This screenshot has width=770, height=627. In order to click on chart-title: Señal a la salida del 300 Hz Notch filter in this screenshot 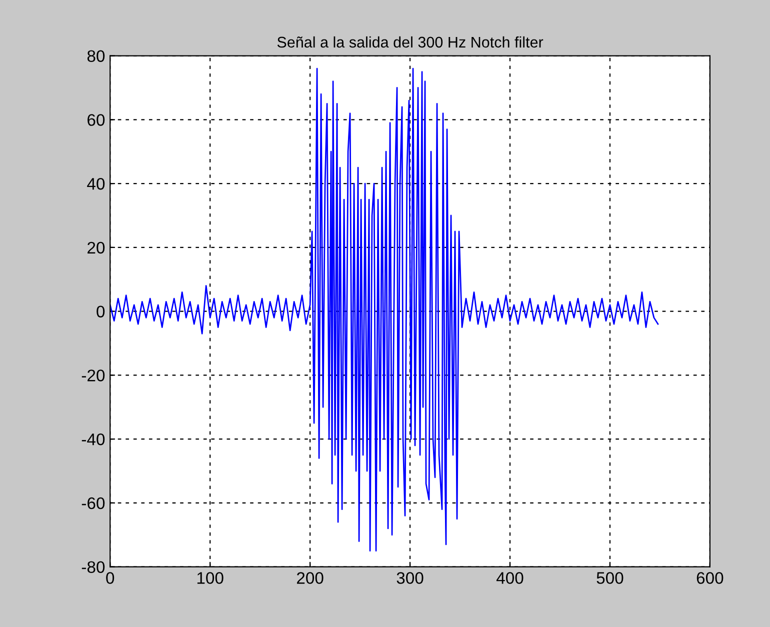, I will do `click(410, 42)`.